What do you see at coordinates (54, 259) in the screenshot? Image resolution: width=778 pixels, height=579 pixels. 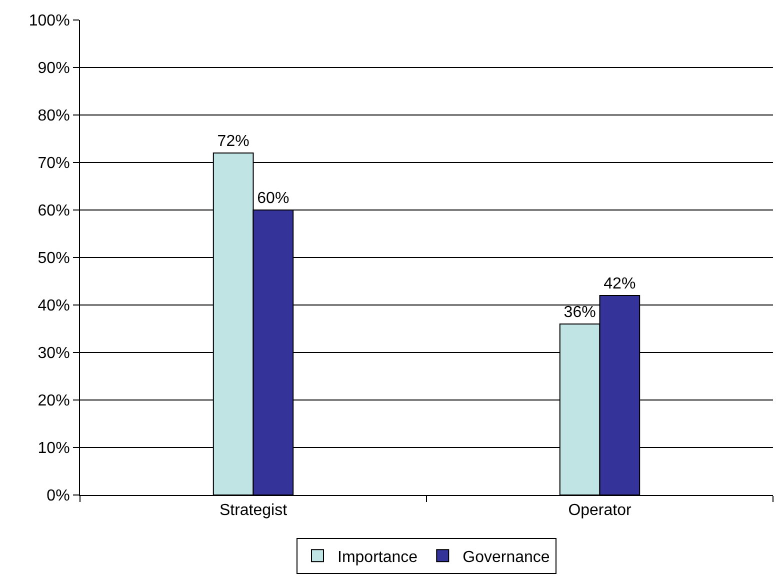 I see `y-tick-label: 50%` at bounding box center [54, 259].